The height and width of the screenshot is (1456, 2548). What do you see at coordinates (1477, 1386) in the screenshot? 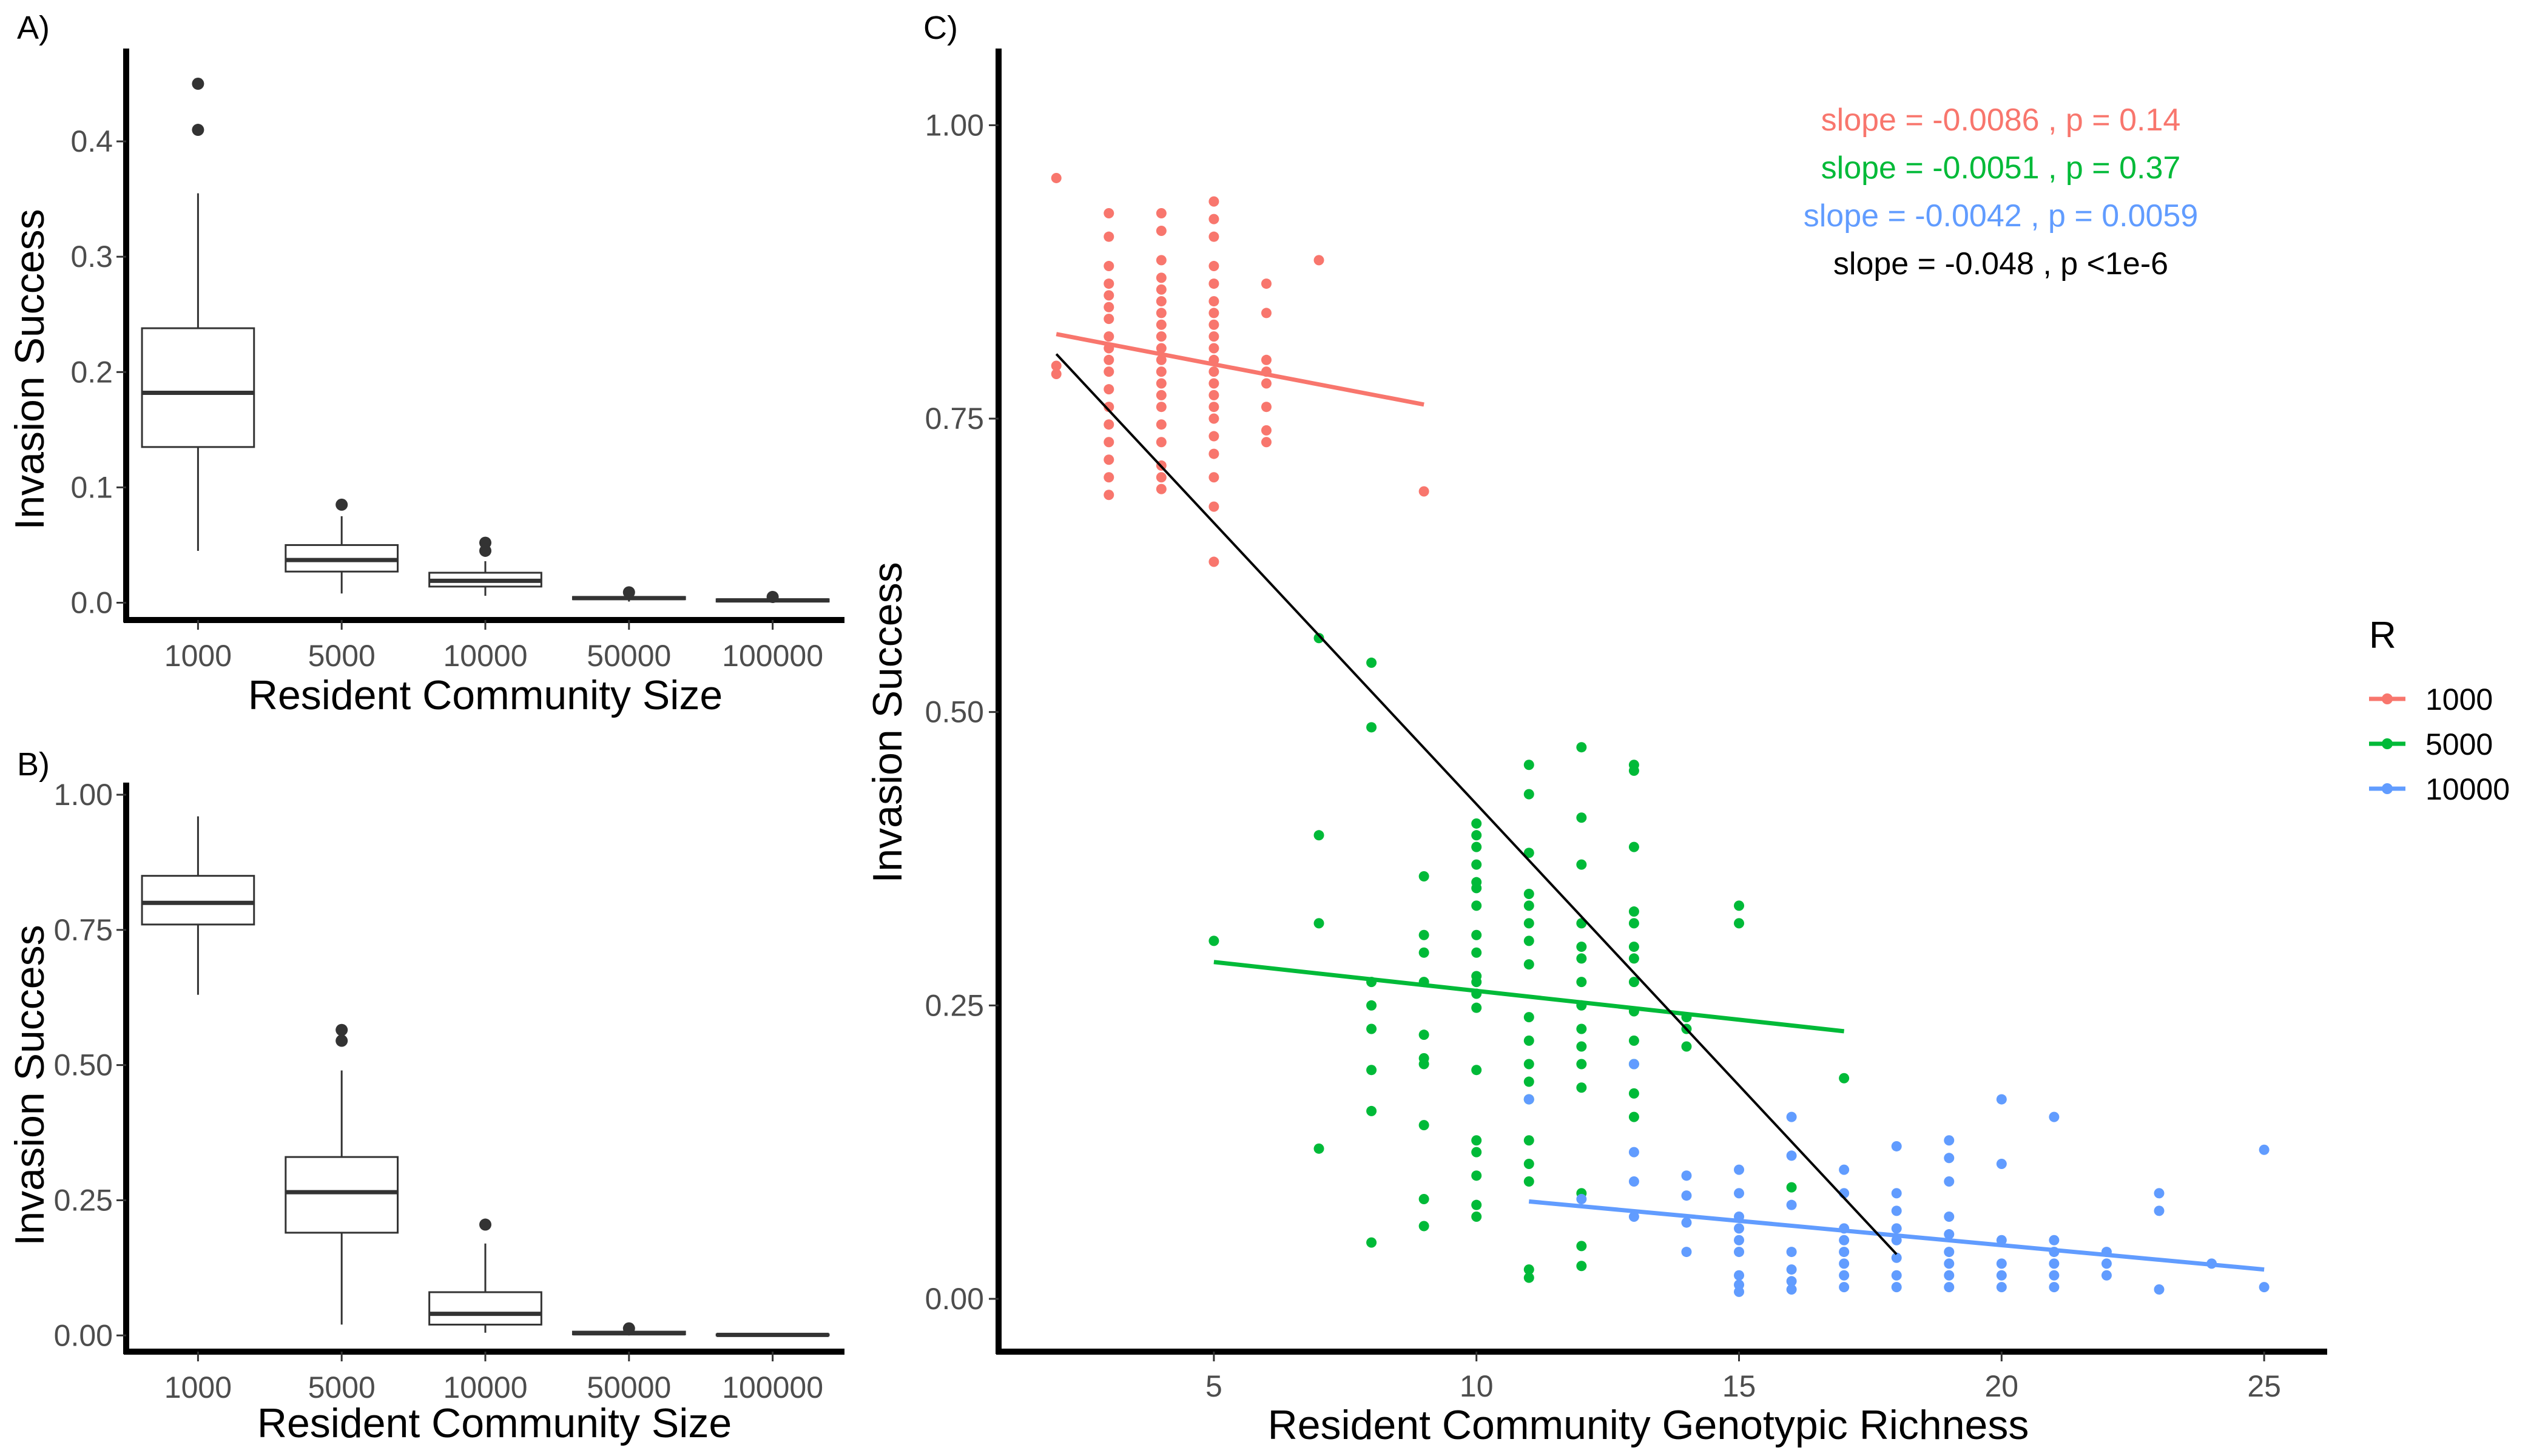
I see `panel-c-x-tick-label: 10` at bounding box center [1477, 1386].